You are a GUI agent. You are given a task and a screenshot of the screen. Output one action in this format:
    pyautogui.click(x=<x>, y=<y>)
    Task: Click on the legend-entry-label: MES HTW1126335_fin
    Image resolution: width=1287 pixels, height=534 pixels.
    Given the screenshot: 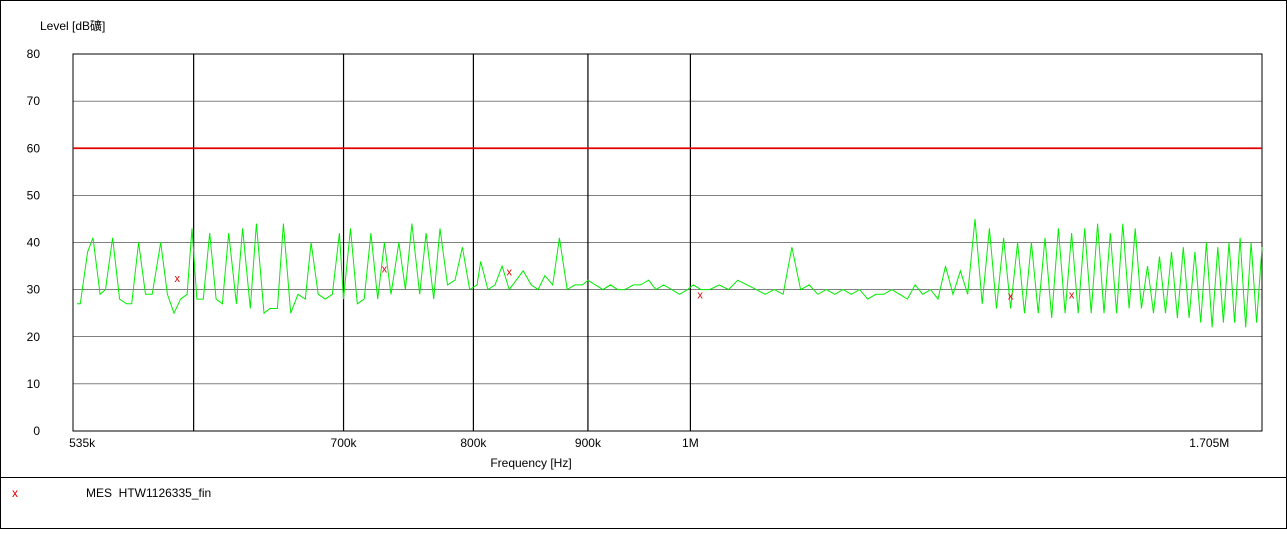 What is the action you would take?
    pyautogui.click(x=148, y=493)
    